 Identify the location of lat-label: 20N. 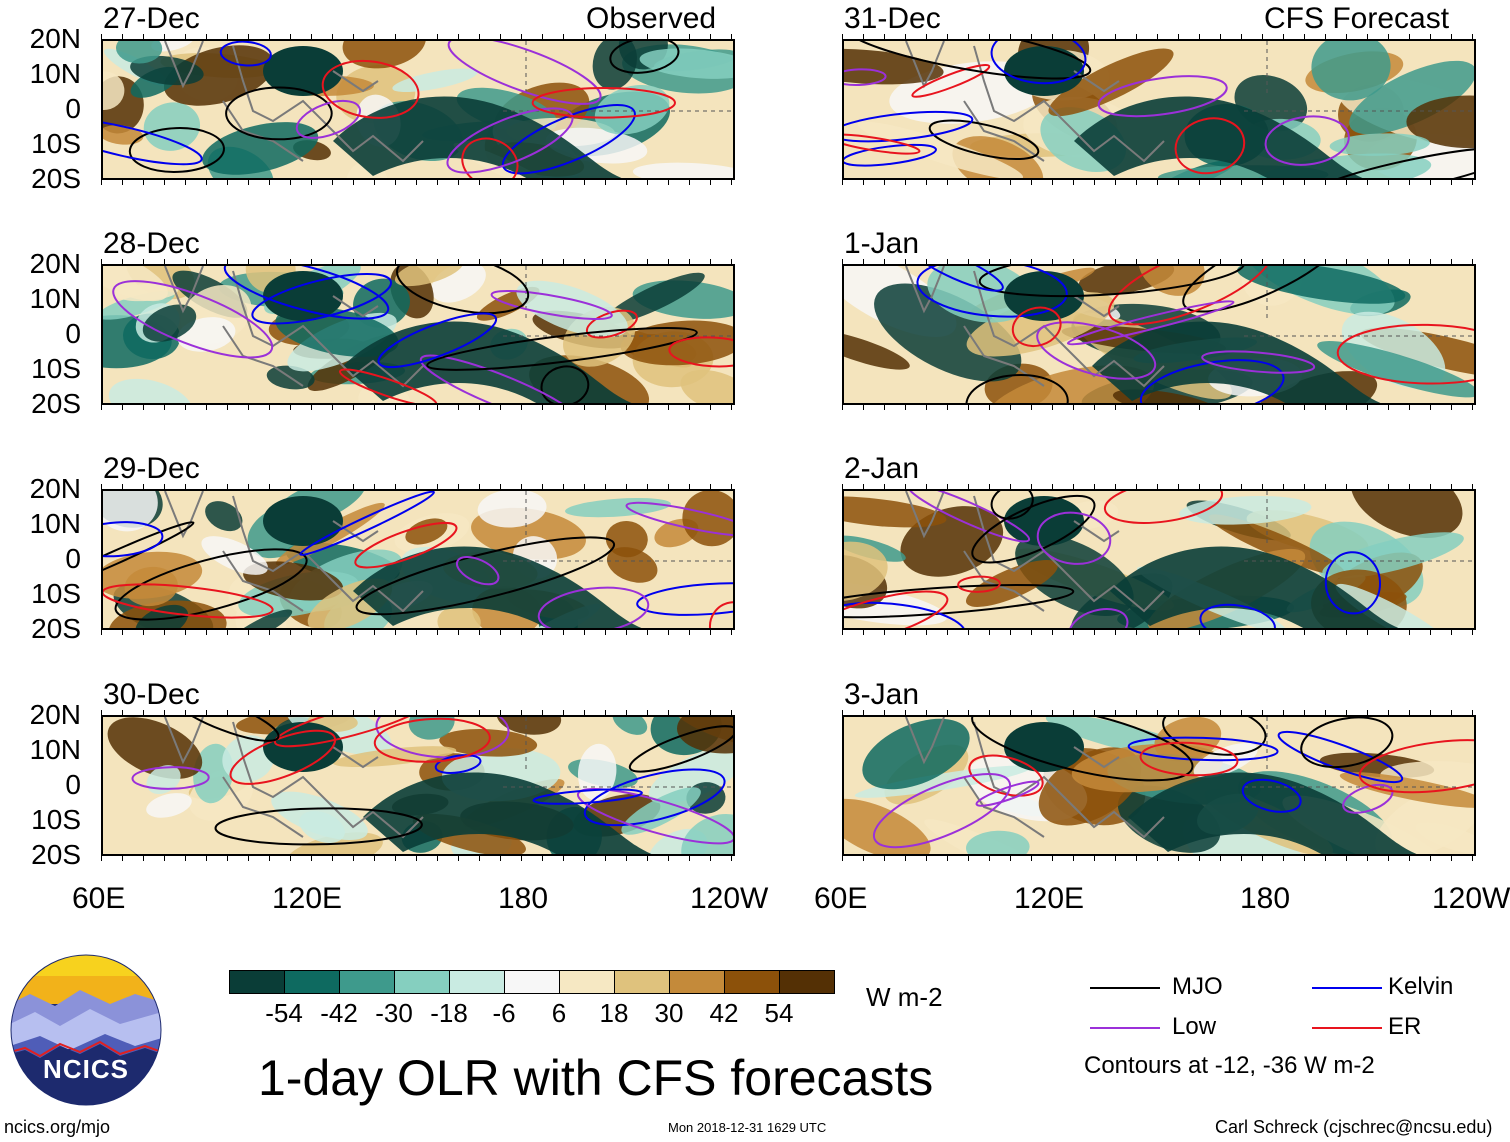
(55, 488).